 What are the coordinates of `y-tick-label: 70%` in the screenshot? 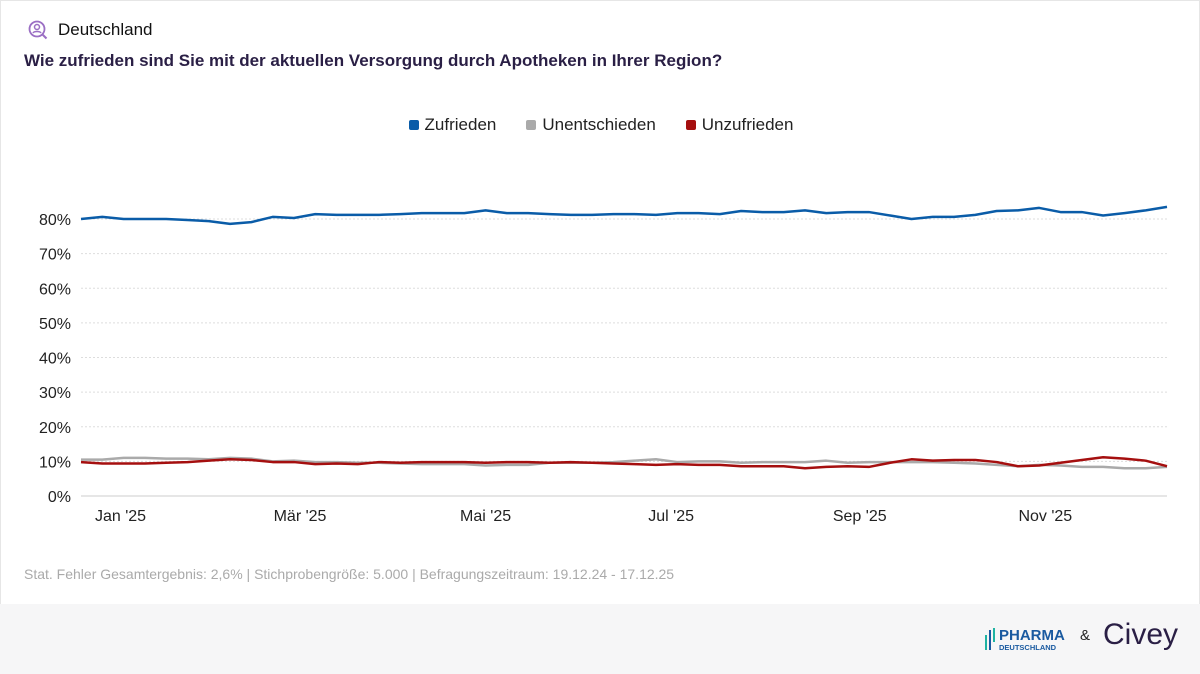 It's located at (55, 255).